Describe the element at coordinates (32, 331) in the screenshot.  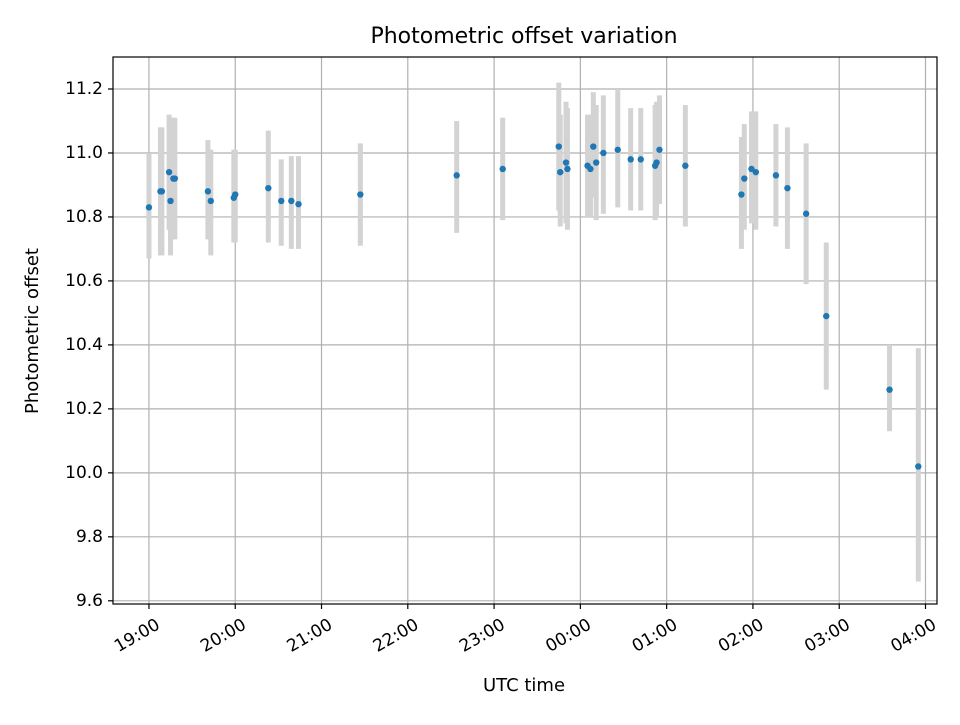
I see `y-axis-label: Photometric offset` at that location.